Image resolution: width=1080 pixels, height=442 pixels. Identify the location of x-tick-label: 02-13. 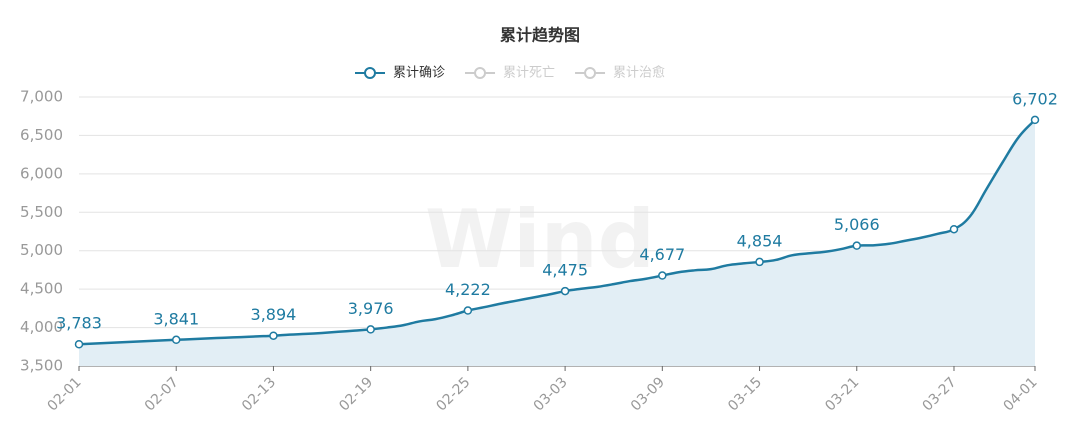
(259, 394).